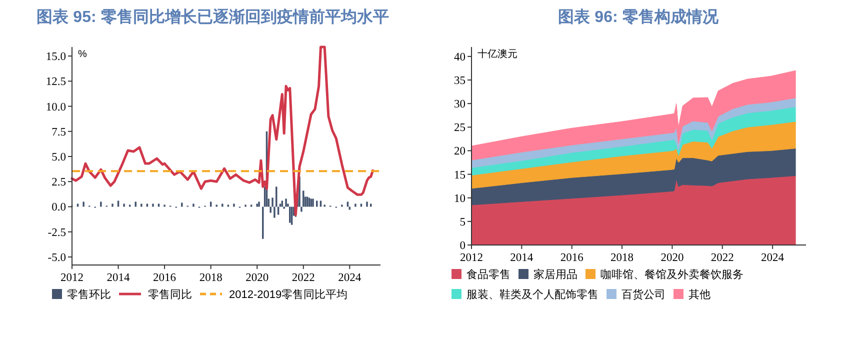  Describe the element at coordinates (59, 208) in the screenshot. I see `y-tick-label: 0.0` at that location.